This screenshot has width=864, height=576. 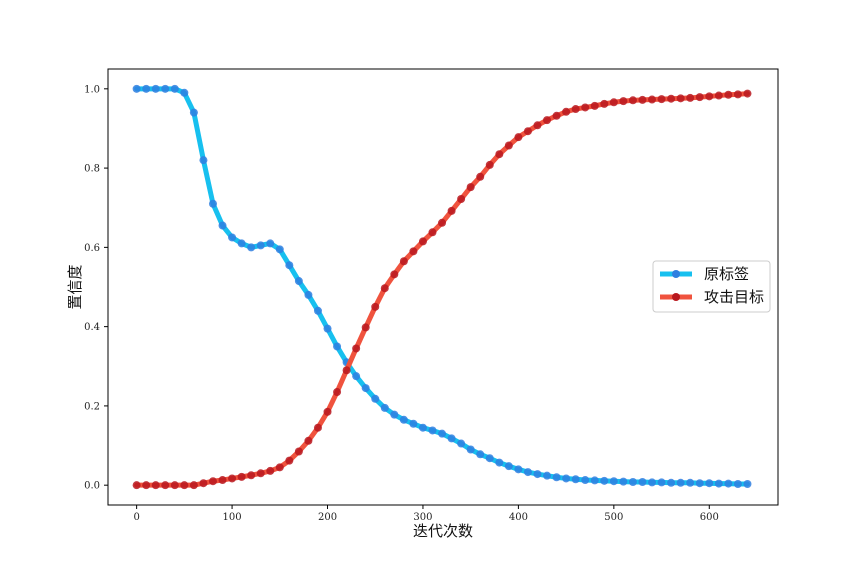 What do you see at coordinates (75, 286) in the screenshot?
I see `y-axis-title: 置信度` at bounding box center [75, 286].